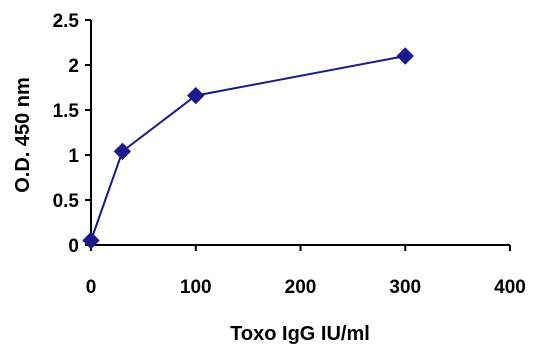  Describe the element at coordinates (73, 66) in the screenshot. I see `y-tick-label: 2` at that location.